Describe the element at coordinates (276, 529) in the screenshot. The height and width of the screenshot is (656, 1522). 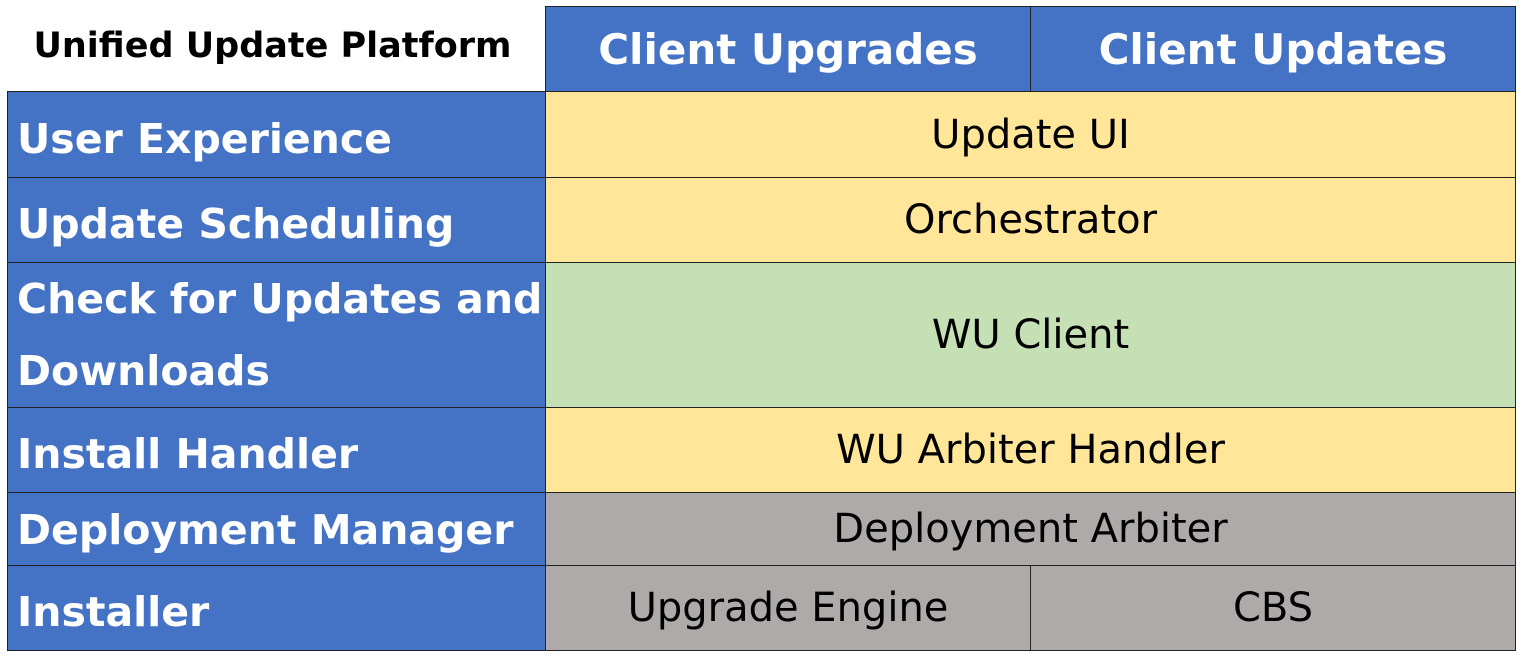
I see `row-label-deployment-manager: Deployment Manager` at that location.